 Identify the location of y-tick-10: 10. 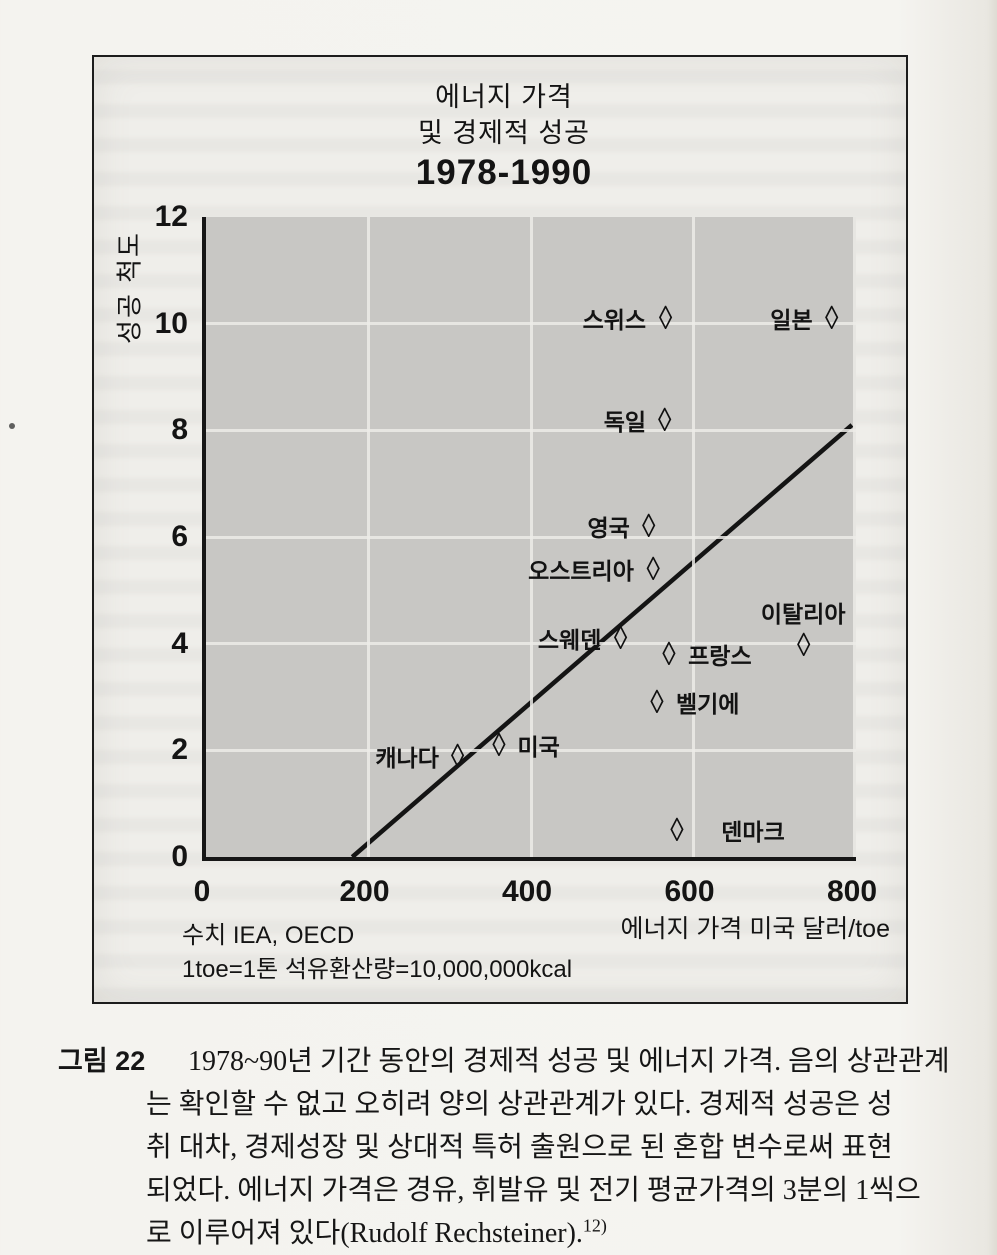
(171, 323).